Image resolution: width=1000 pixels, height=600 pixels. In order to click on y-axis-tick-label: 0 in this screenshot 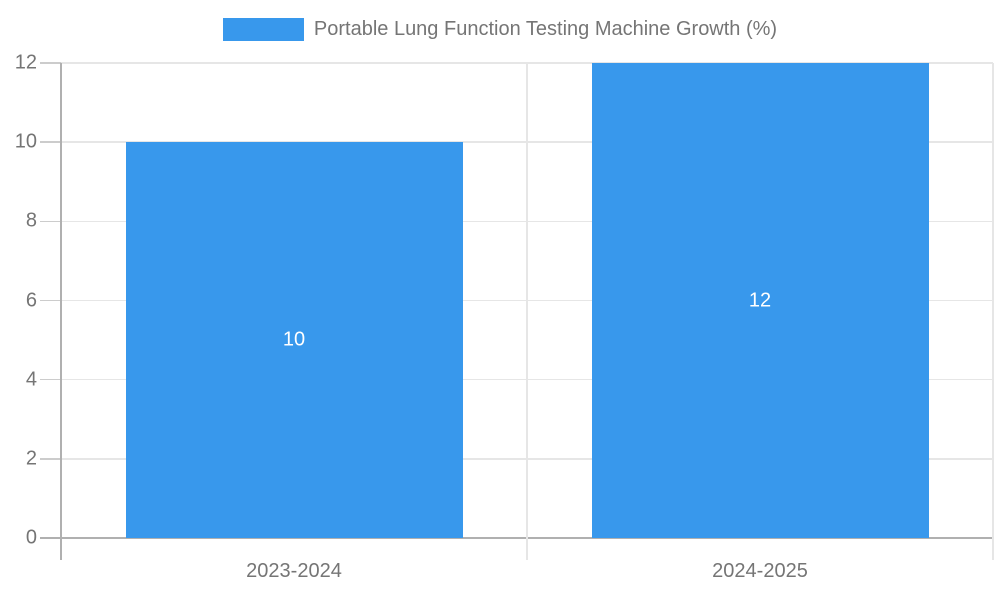, I will do `click(31, 537)`.